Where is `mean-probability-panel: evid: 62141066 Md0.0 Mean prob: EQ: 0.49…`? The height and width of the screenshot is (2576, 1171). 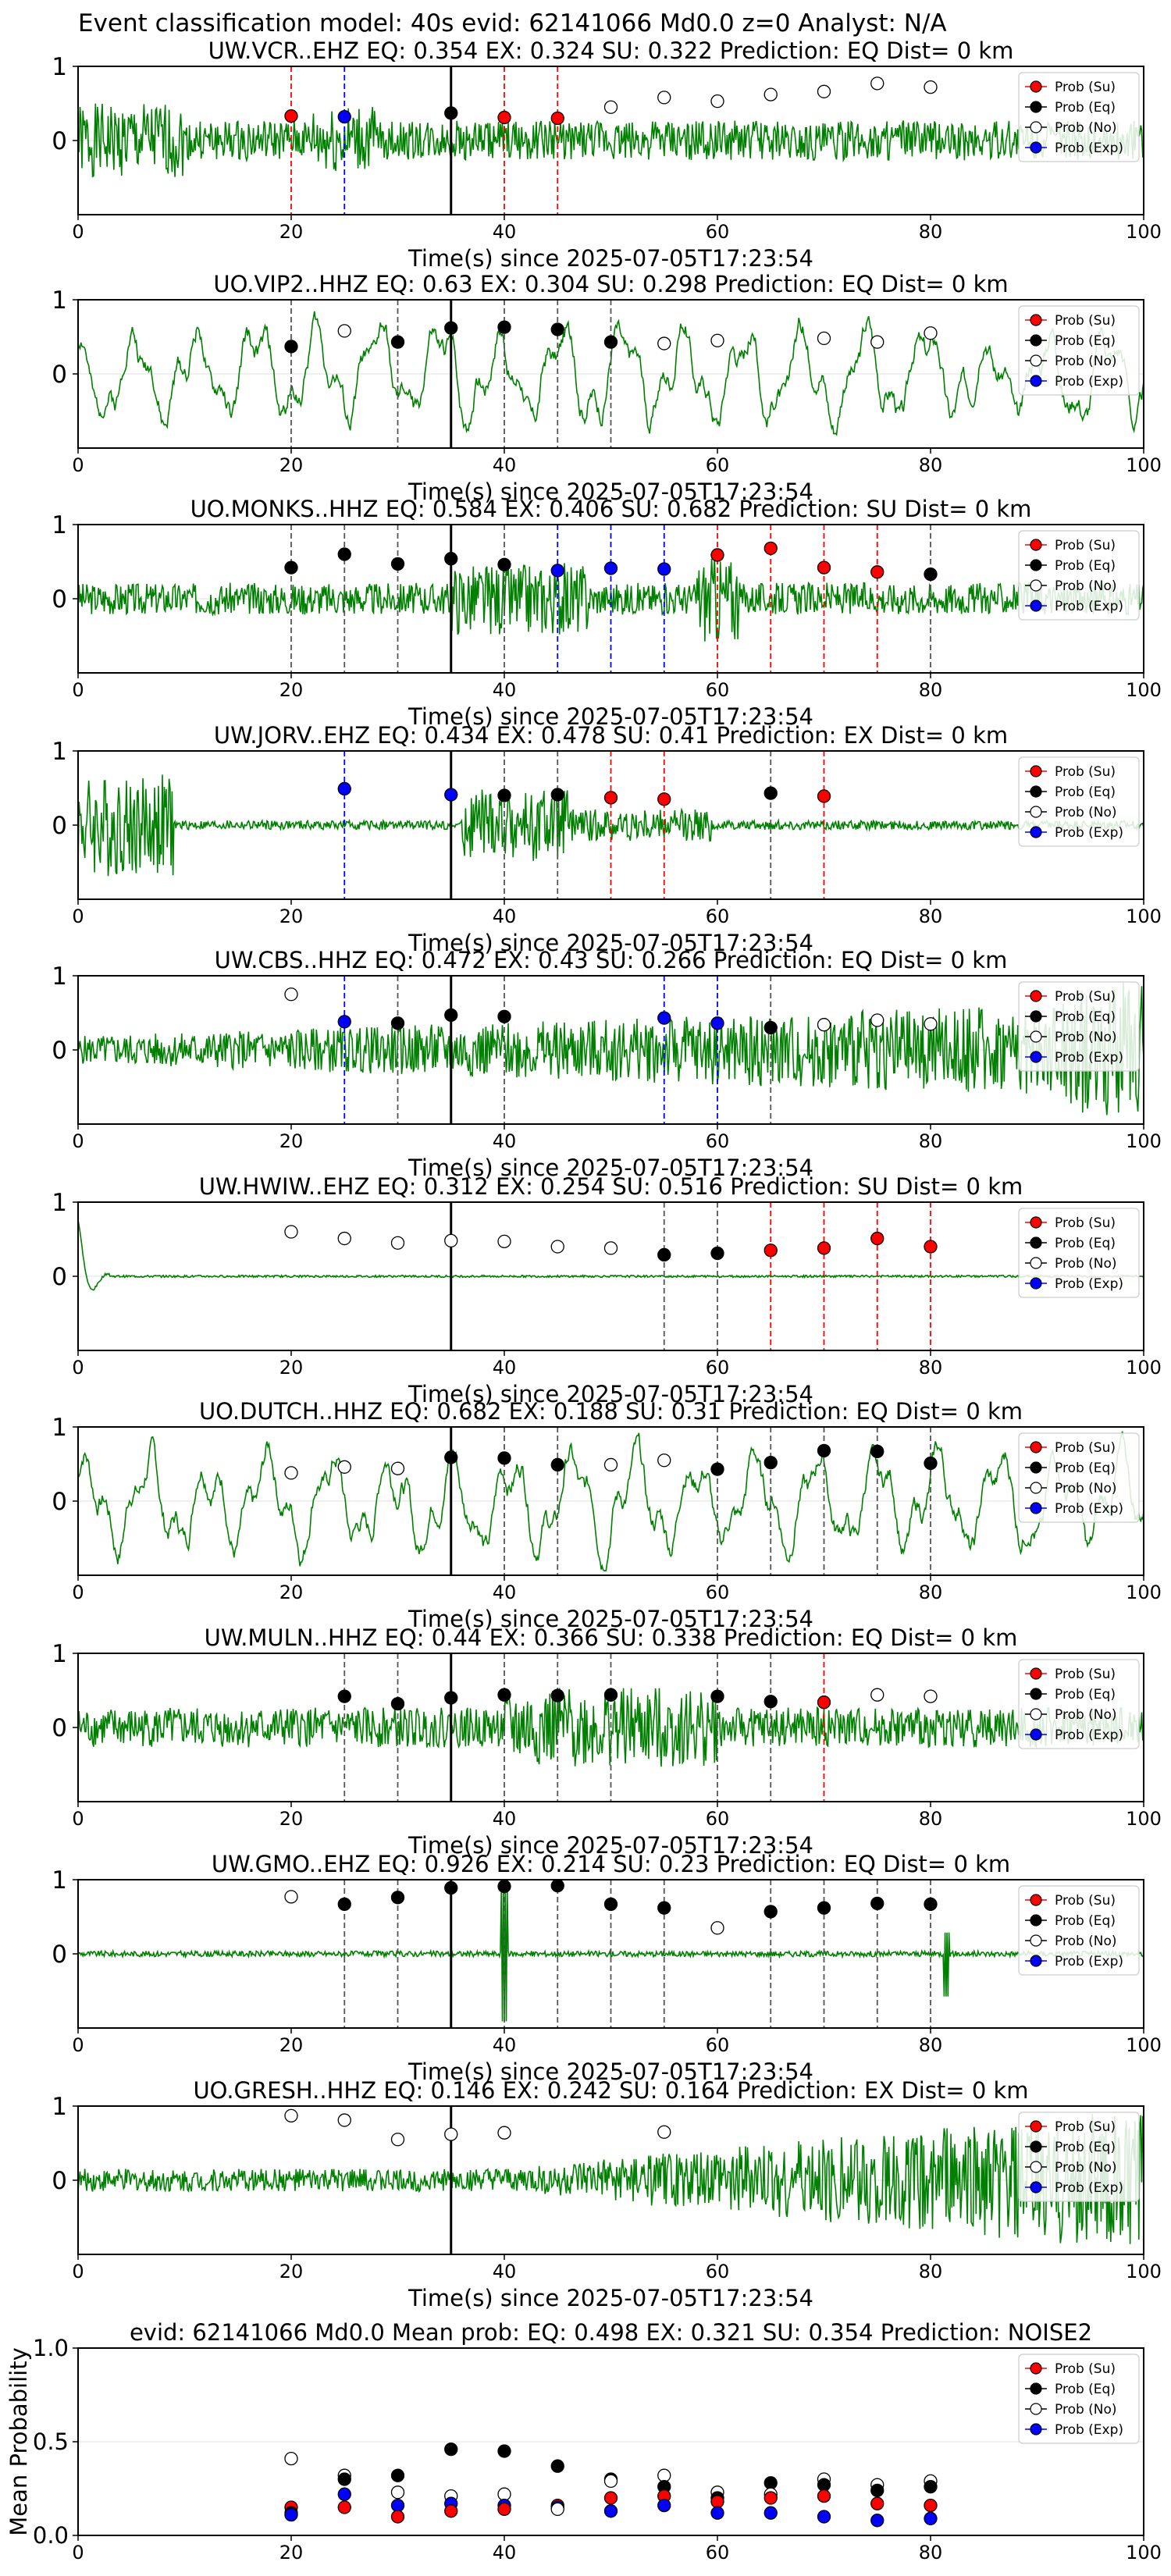
mean-probability-panel: evid: 62141066 Md0.0 Mean prob: EQ: 0.49… is located at coordinates (583, 2441).